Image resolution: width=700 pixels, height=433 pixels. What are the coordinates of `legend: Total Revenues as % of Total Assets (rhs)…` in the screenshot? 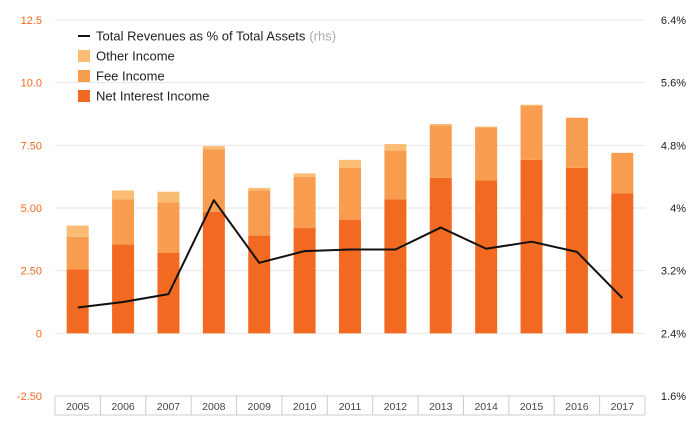 It's located at (207, 66).